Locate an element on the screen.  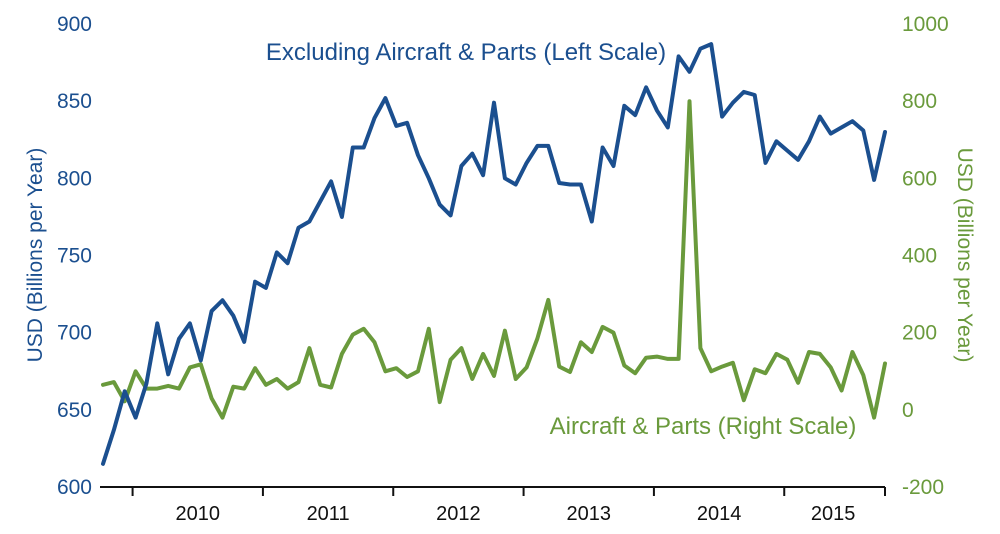
left-tick-label: 700 is located at coordinates (74, 333).